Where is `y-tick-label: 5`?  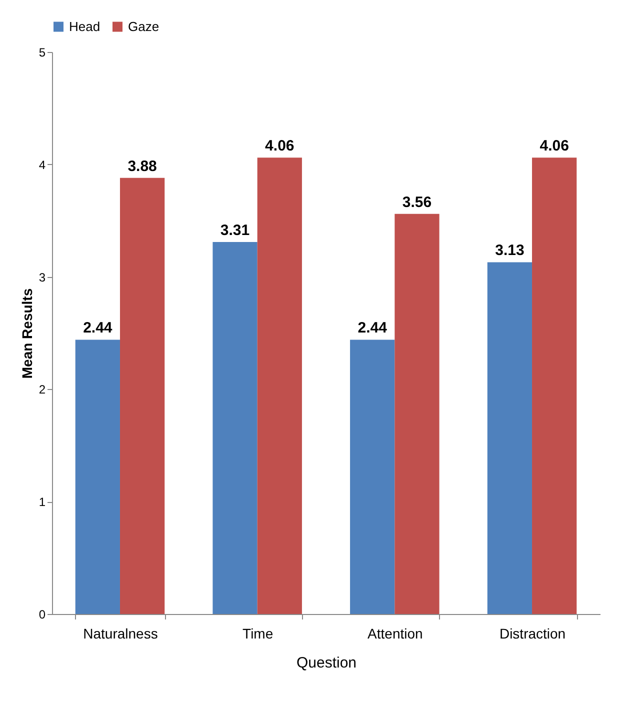 y-tick-label: 5 is located at coordinates (42, 53).